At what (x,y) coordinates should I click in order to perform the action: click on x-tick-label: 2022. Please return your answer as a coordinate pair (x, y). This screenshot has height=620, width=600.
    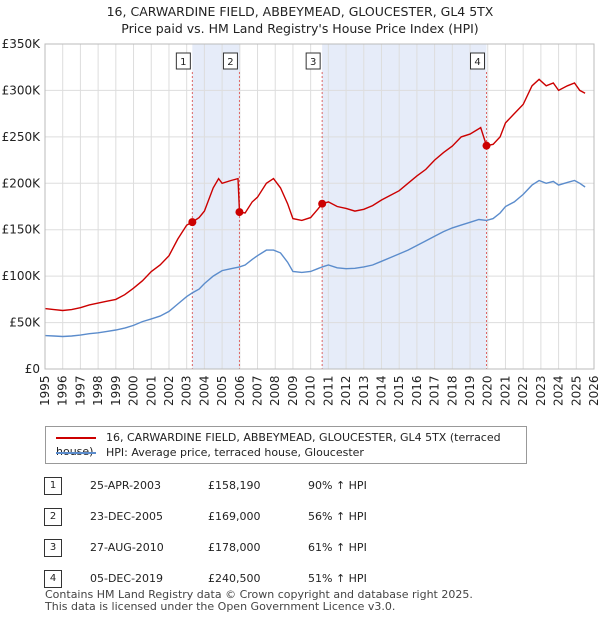
    Looking at the image, I should click on (523, 390).